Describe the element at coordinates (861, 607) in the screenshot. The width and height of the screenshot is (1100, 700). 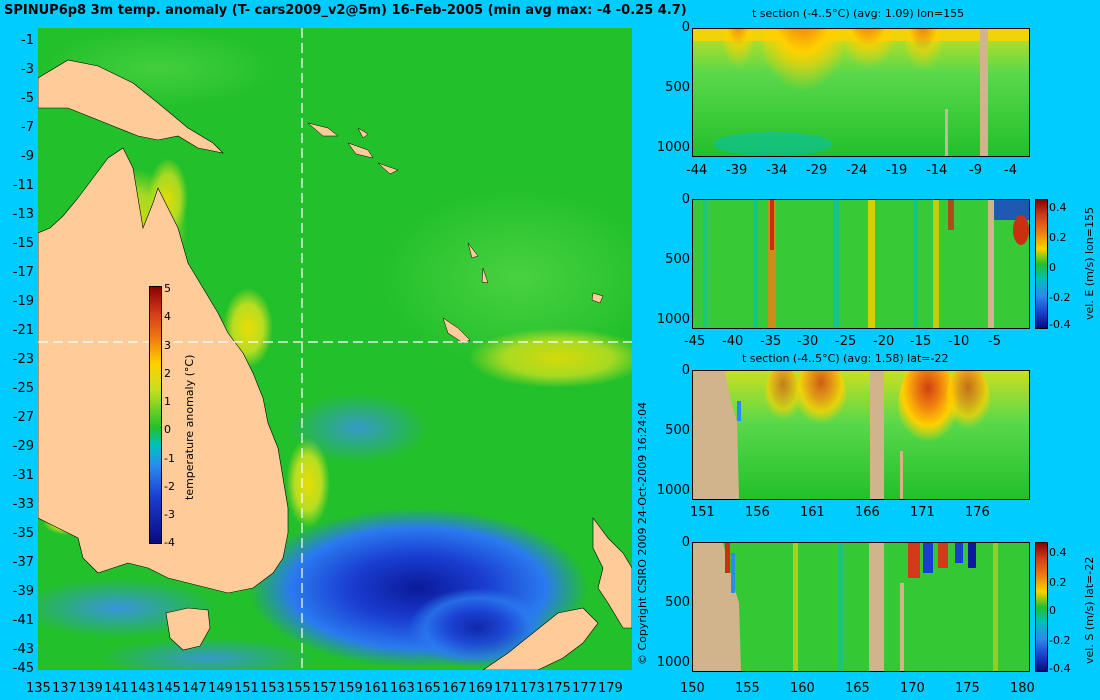
I see `panel4-velocity-plot` at that location.